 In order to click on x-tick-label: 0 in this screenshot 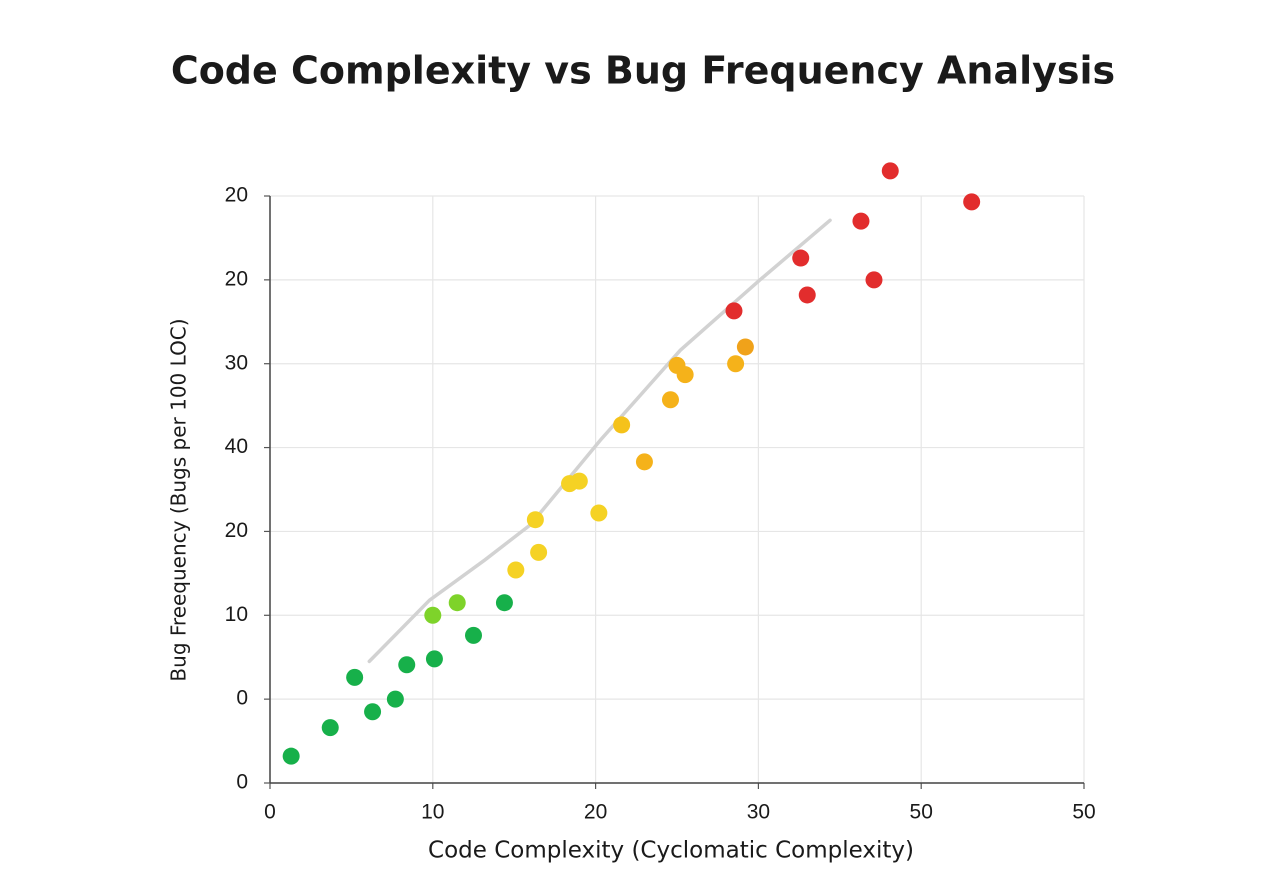, I will do `click(270, 812)`.